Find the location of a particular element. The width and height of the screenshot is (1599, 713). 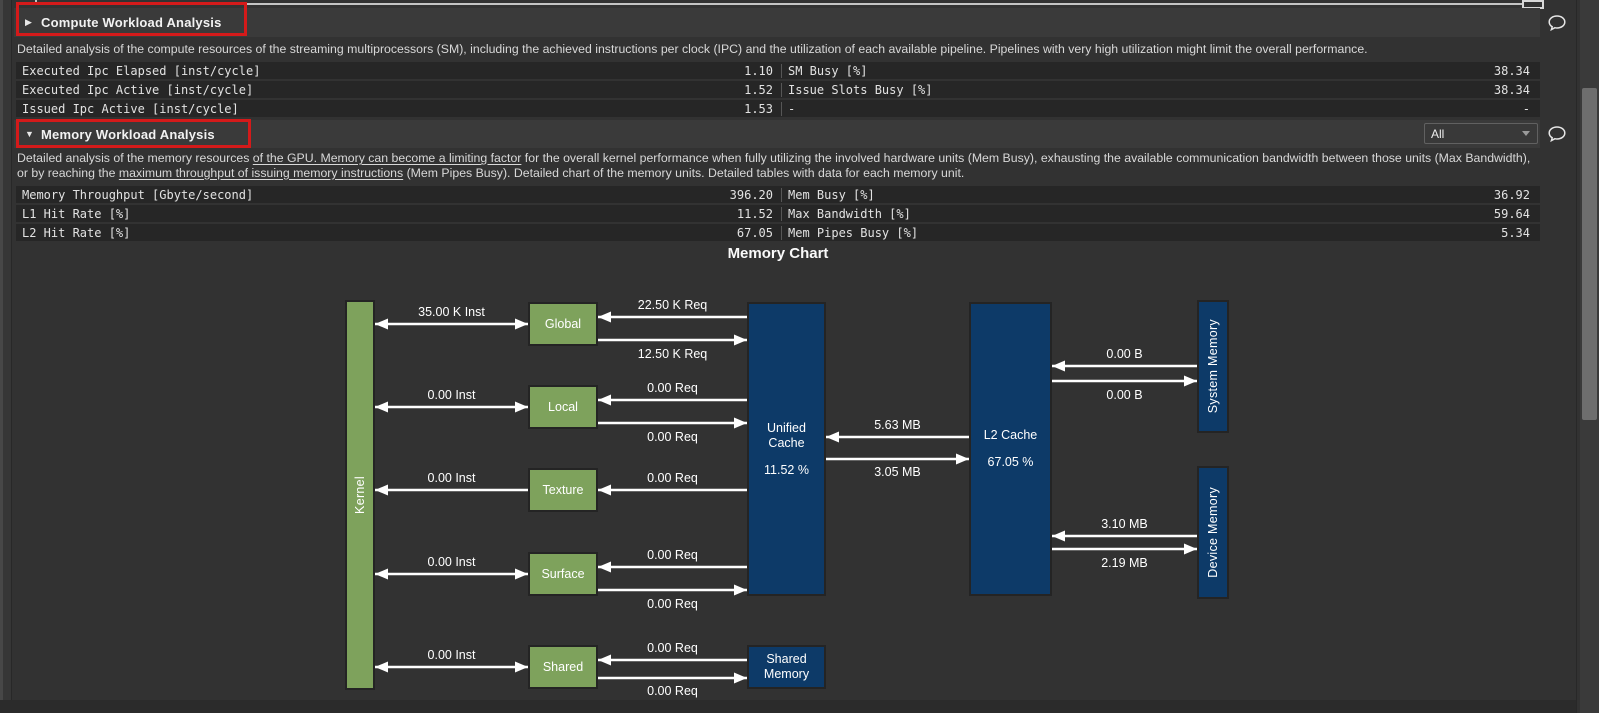

metric-name: Mem Busy [%] is located at coordinates (1112, 194).